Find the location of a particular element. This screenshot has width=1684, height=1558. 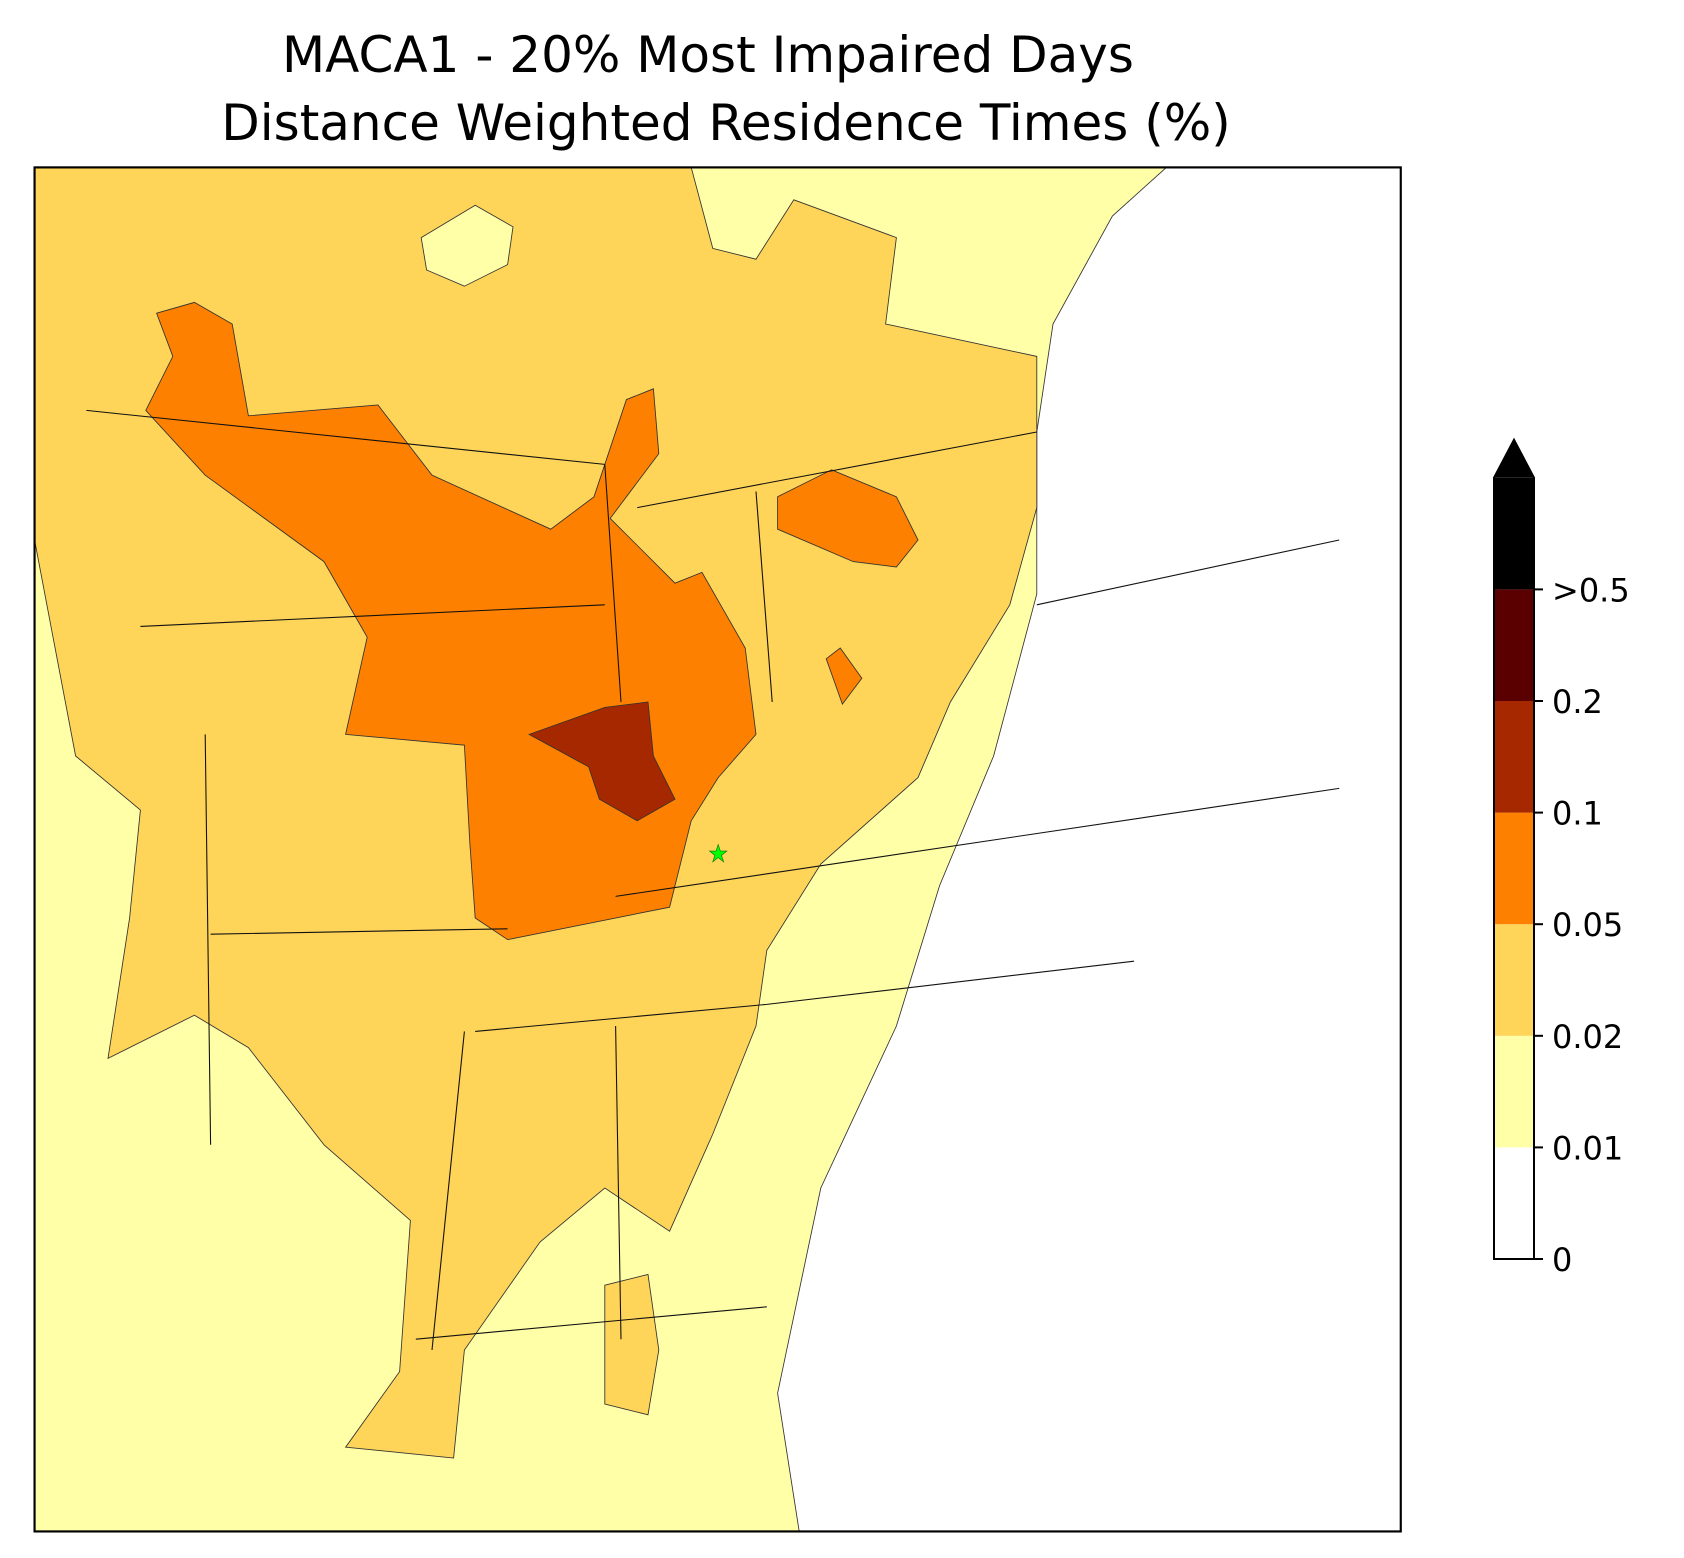

colorbar-tick-label: 0.01 is located at coordinates (1587, 1148).